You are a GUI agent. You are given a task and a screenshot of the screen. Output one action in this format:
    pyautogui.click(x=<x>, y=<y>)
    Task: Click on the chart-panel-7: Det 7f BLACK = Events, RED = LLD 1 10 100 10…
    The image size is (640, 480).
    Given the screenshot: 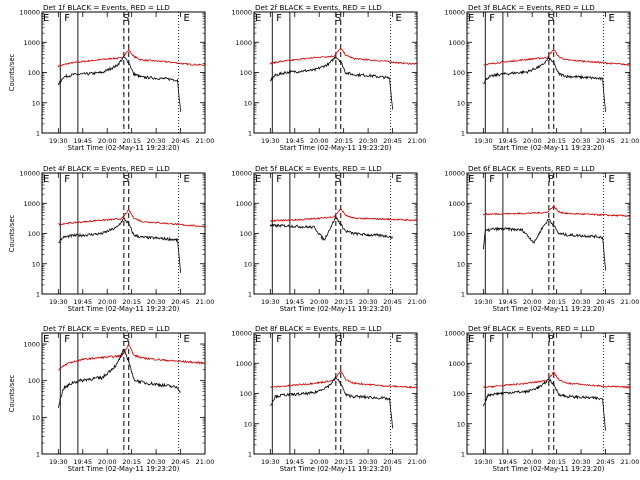 What is the action you would take?
    pyautogui.click(x=111, y=398)
    